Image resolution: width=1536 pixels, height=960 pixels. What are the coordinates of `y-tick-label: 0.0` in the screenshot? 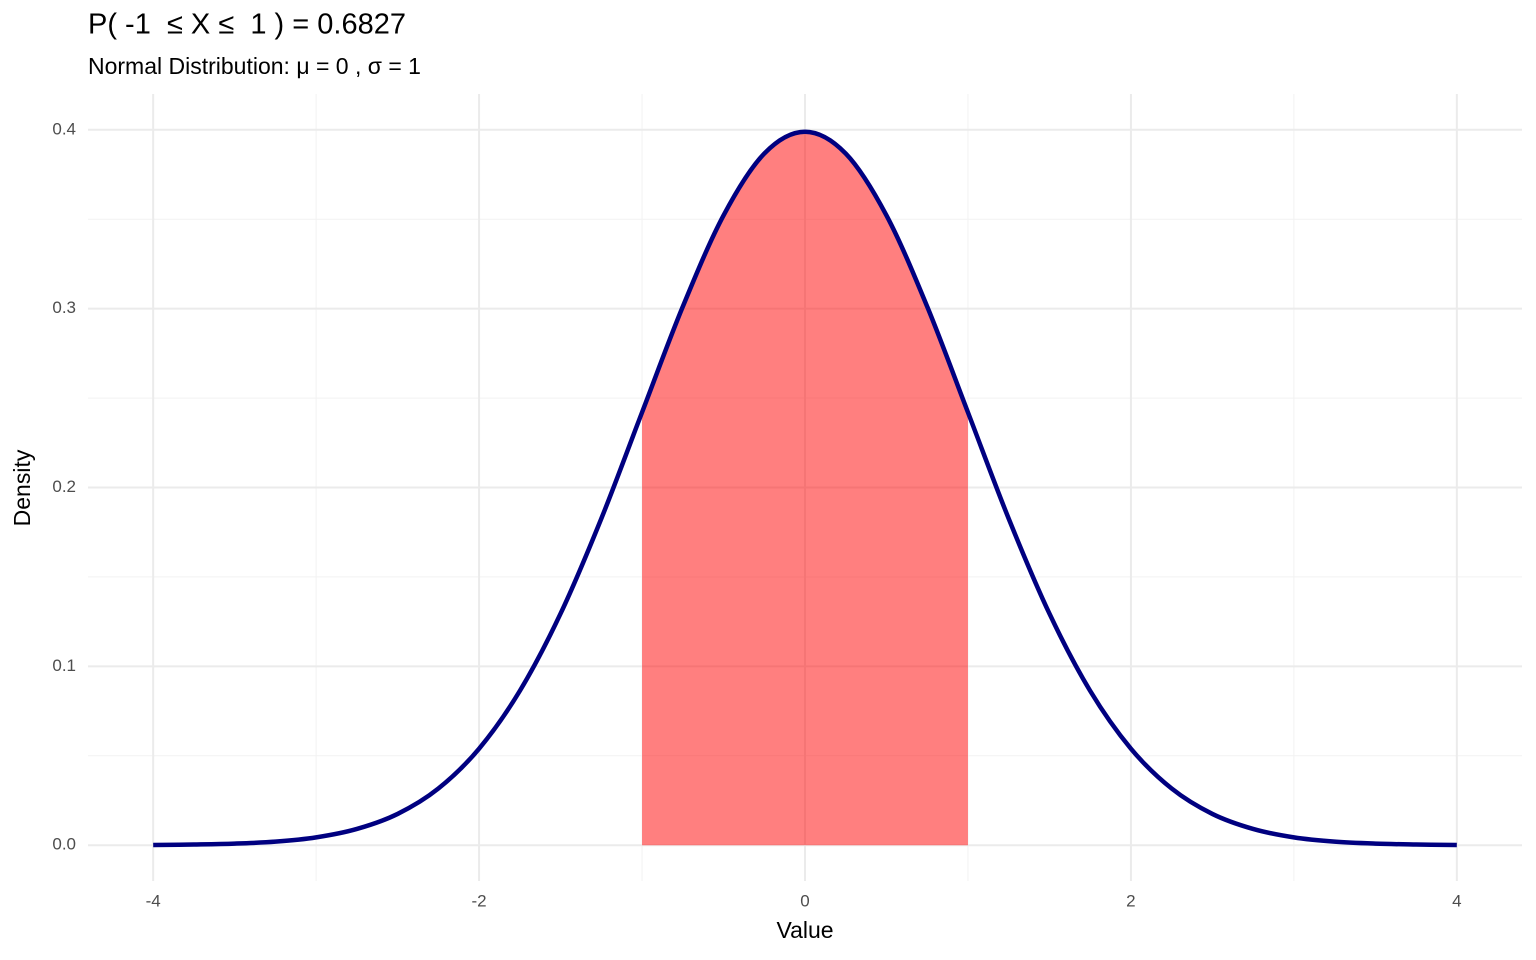 It's located at (64, 844).